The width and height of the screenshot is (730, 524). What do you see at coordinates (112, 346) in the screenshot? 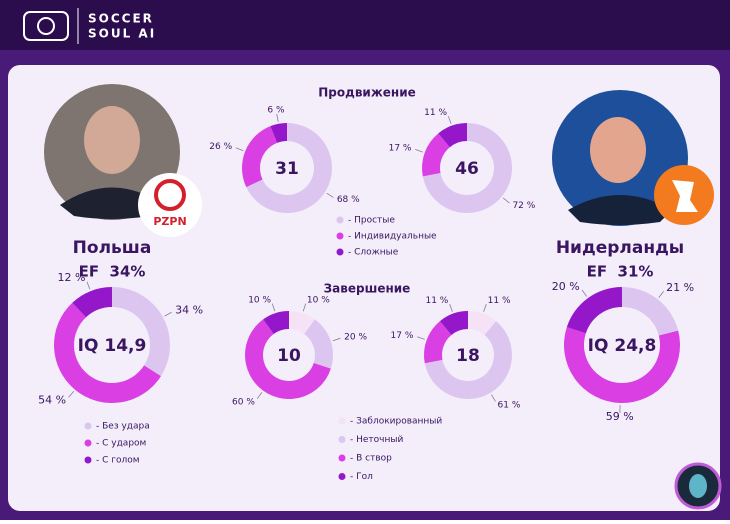
I see `center-label: IQ 14,9` at bounding box center [112, 346].